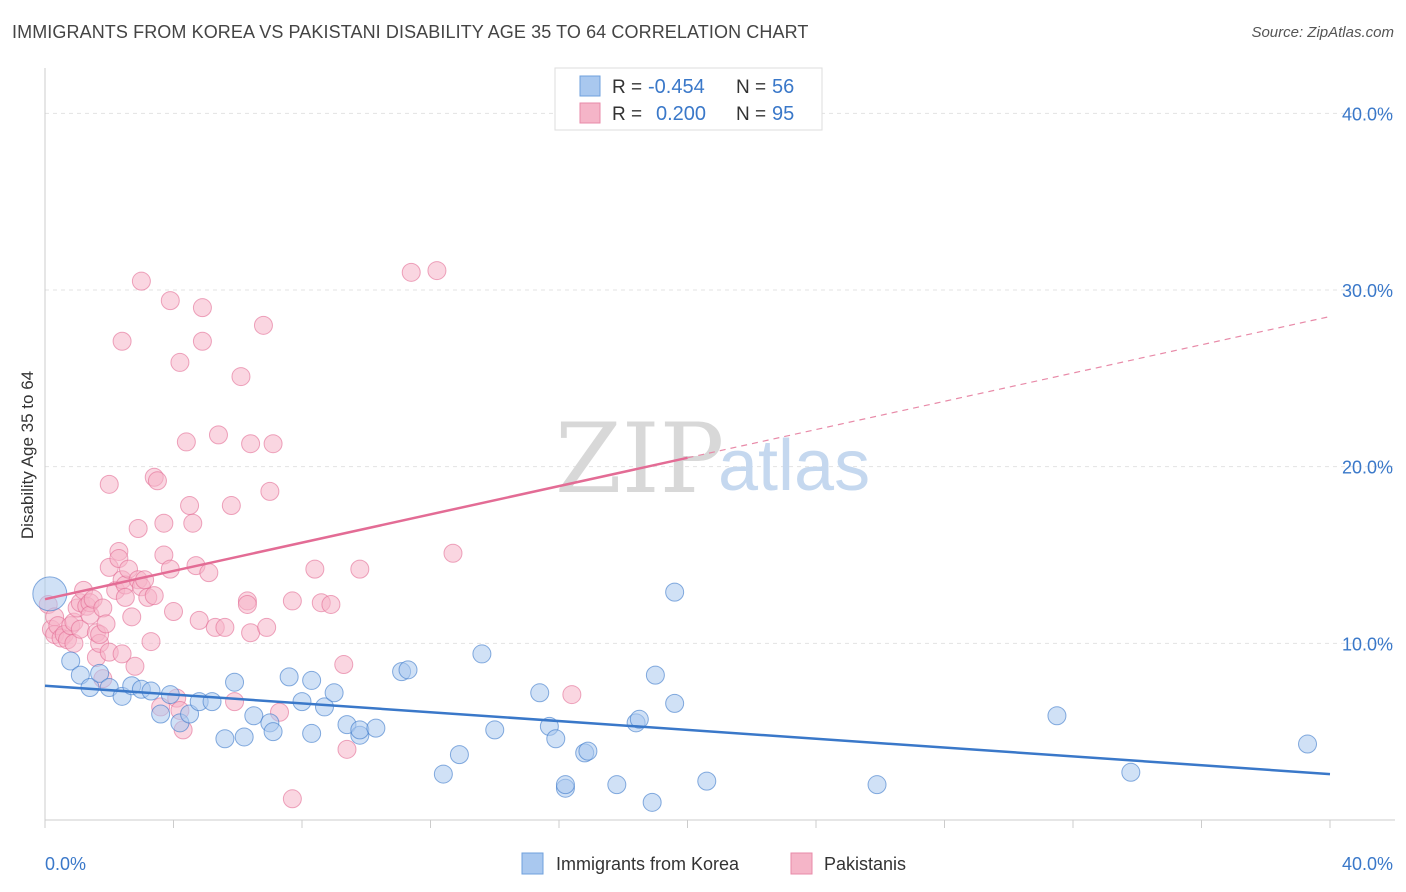  Describe the element at coordinates (65, 864) in the screenshot. I see `x-tick-label: 0.0%` at that location.